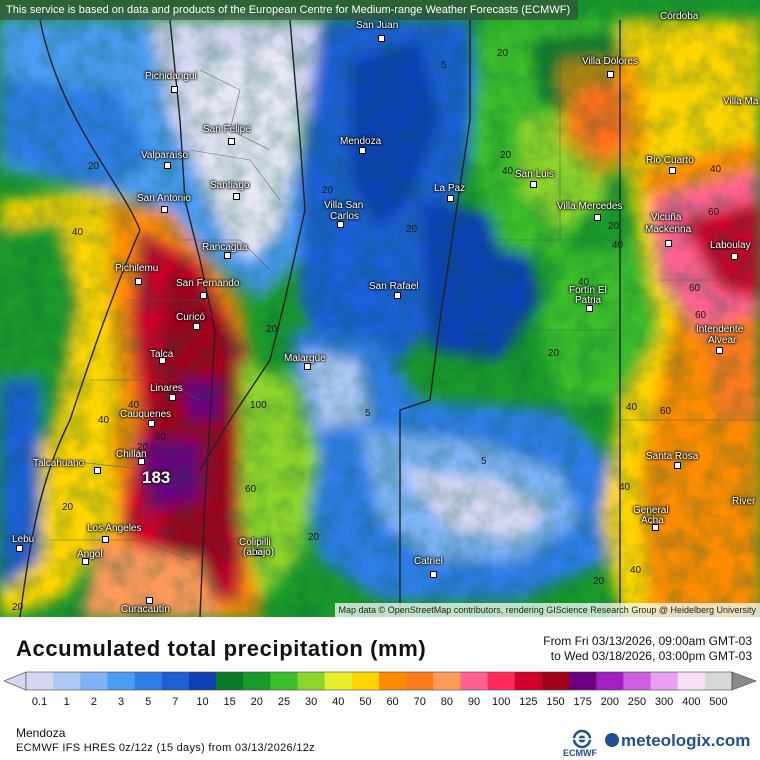  What do you see at coordinates (691, 702) in the screenshot?
I see `scale-label: 400` at bounding box center [691, 702].